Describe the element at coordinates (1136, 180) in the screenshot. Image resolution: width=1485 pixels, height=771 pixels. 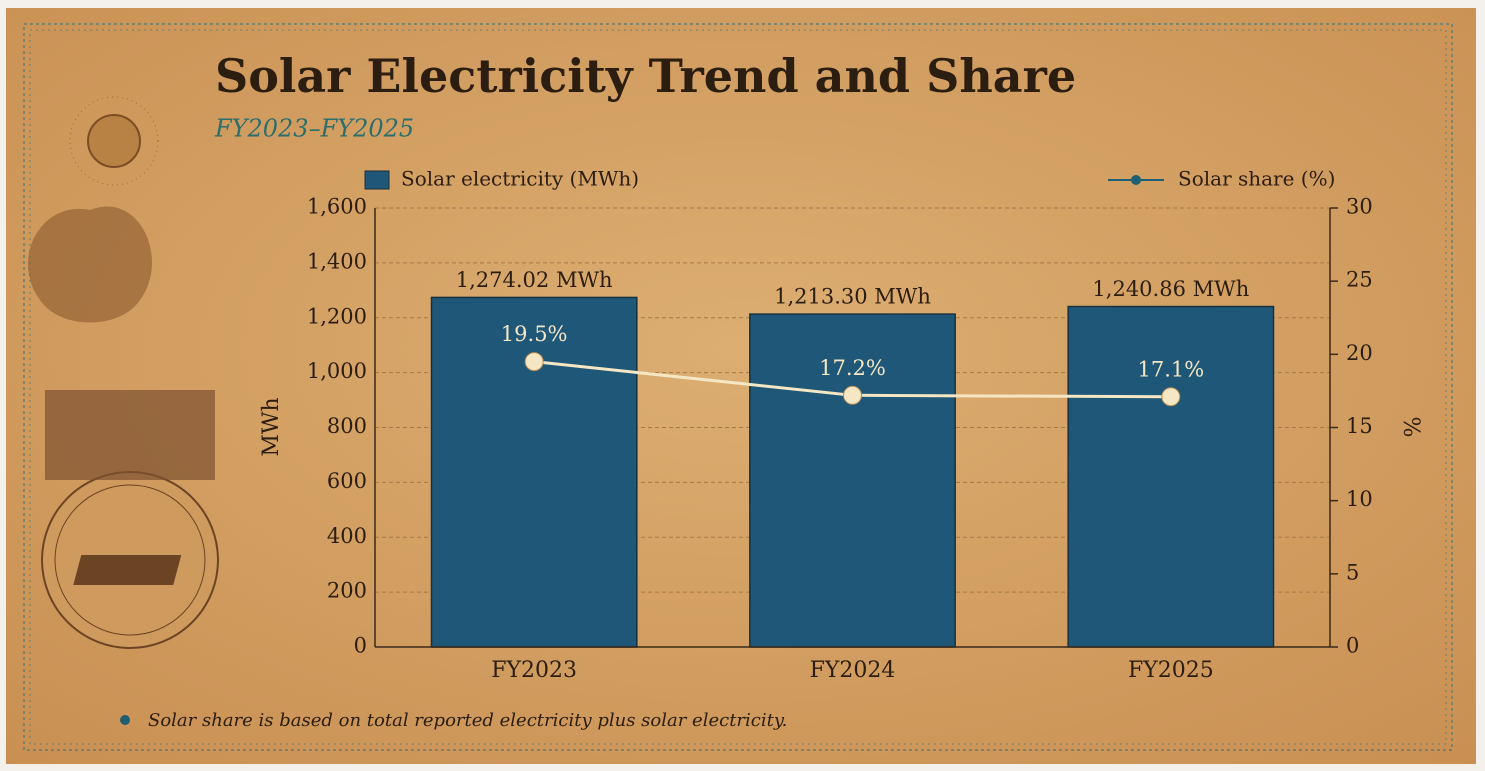
I see `legend-marker` at that location.